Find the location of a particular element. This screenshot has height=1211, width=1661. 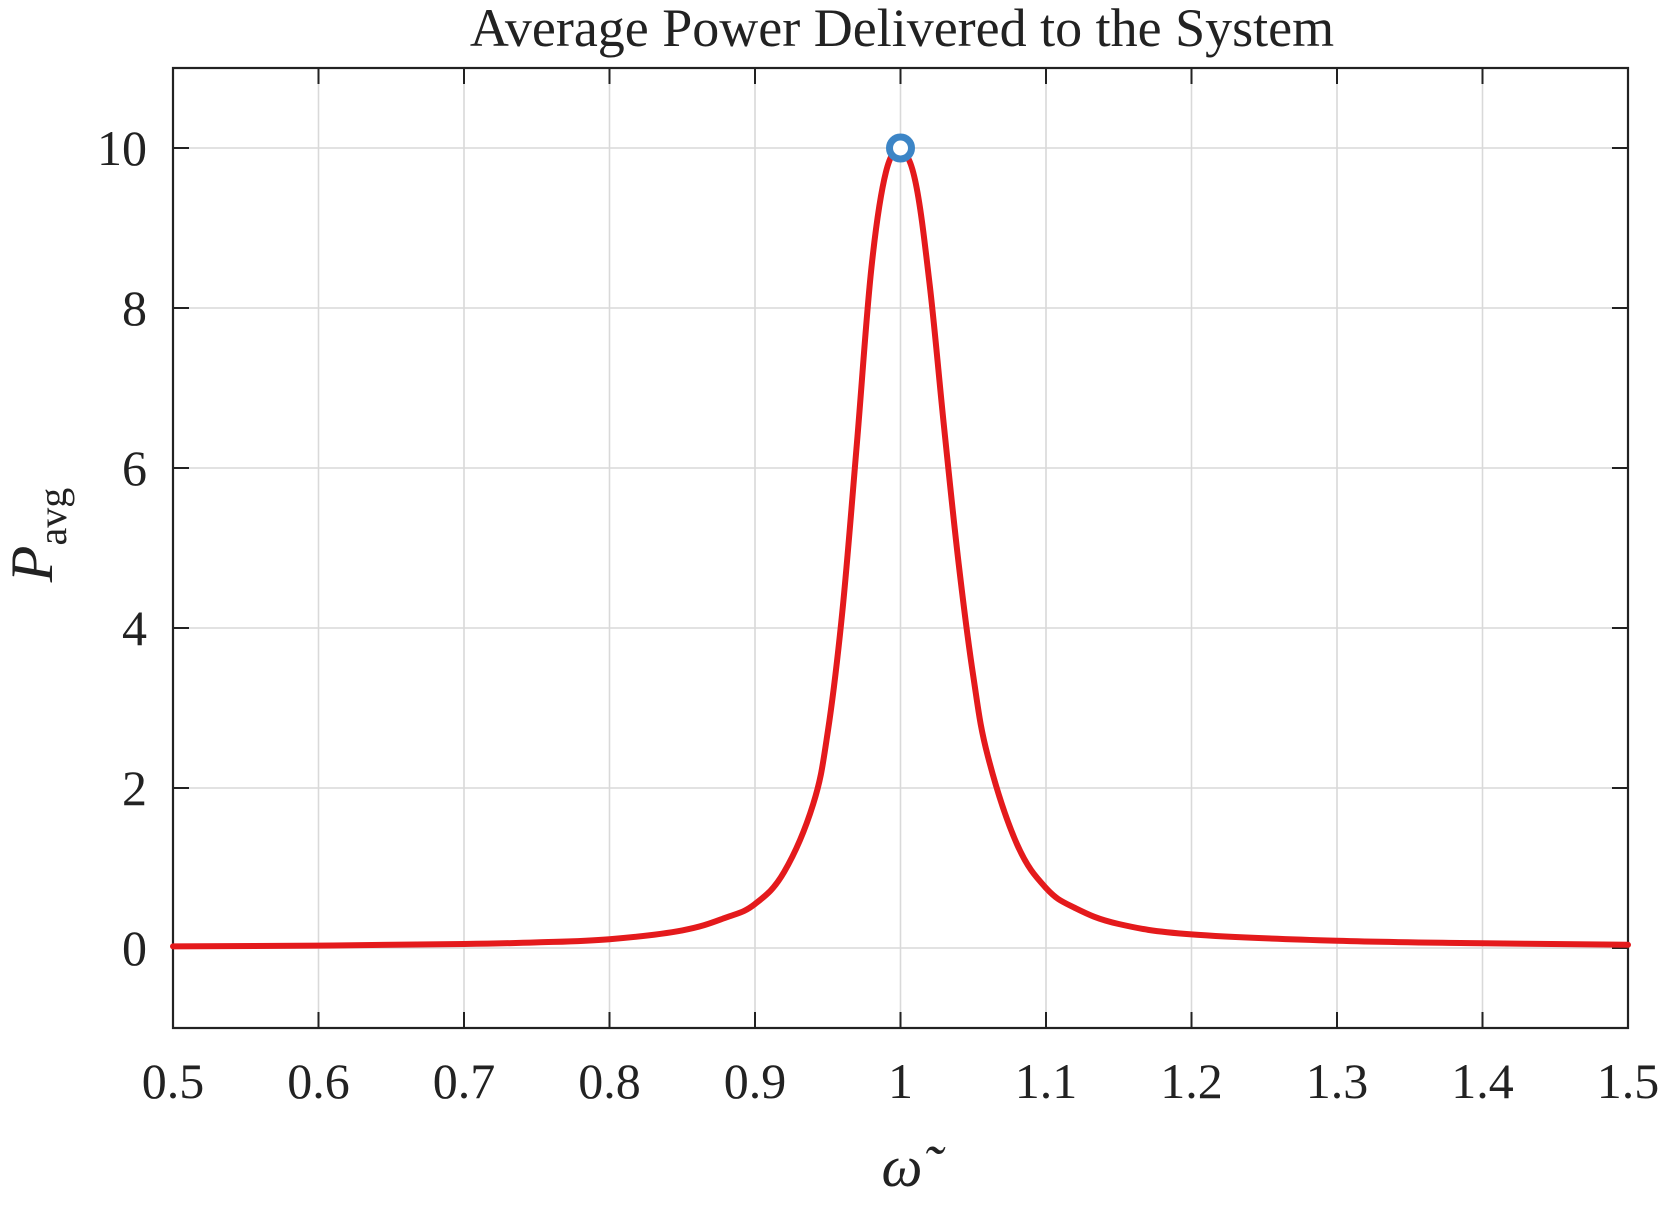

y-tick-label: 2 is located at coordinates (134, 788).